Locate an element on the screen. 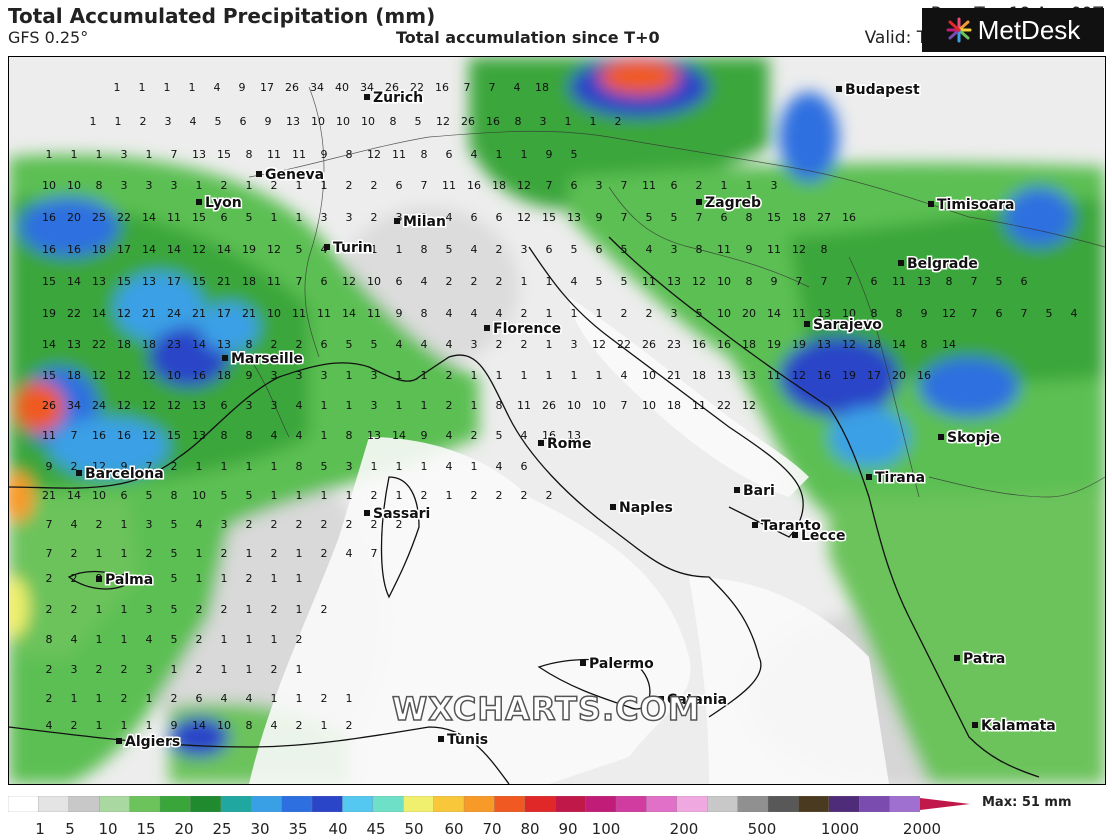 The image size is (1112, 840). ionian-sea is located at coordinates (789, 680).